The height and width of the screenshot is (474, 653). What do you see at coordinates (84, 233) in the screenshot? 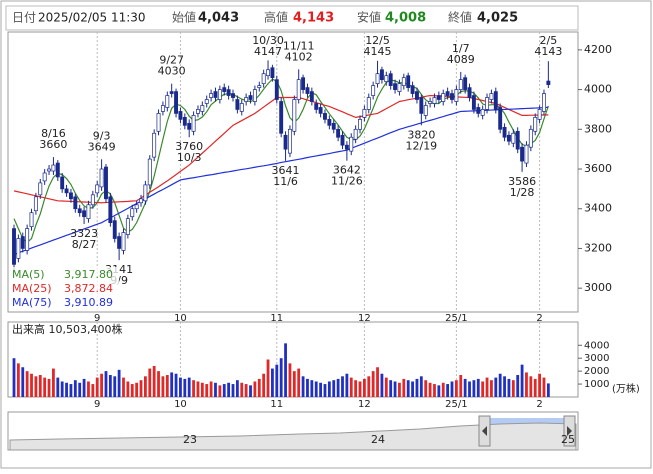
I see `annotation-price: 3323` at bounding box center [84, 233].